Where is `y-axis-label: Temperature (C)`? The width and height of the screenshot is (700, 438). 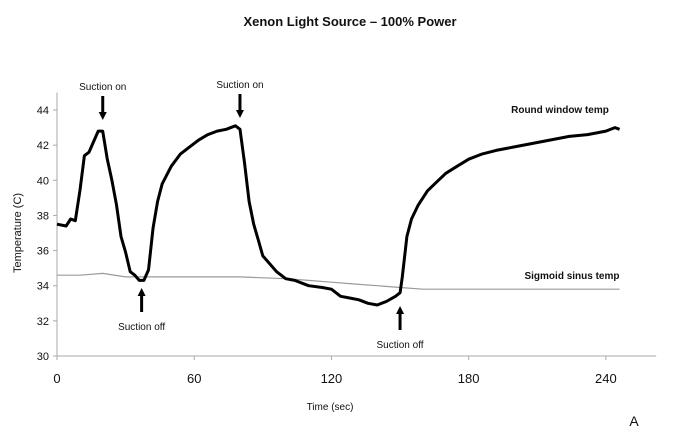
y-axis-label: Temperature (C) is located at coordinates (18, 233).